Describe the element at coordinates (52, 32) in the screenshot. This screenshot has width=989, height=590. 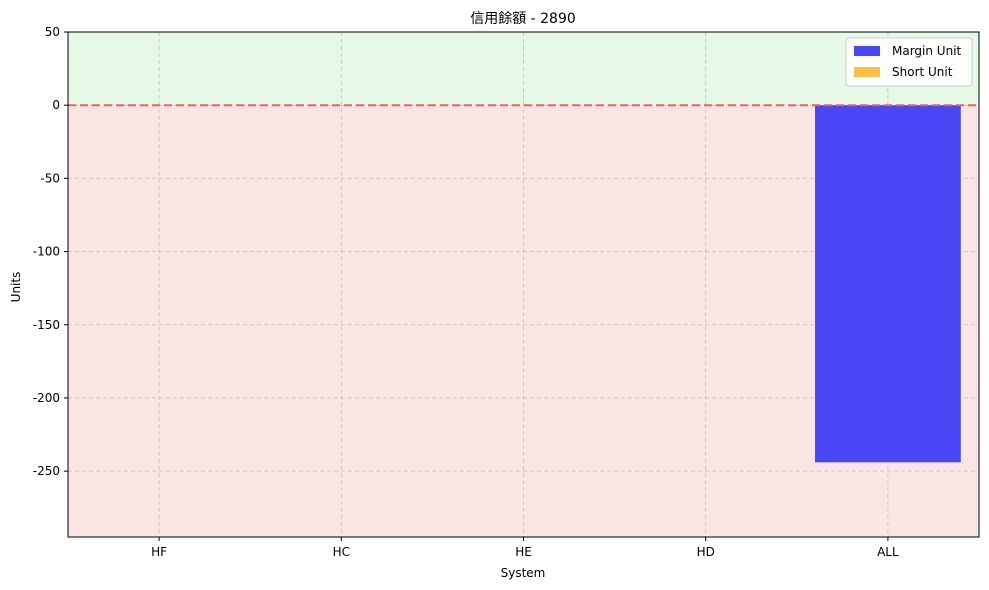
I see `y-tick-label: 50` at that location.